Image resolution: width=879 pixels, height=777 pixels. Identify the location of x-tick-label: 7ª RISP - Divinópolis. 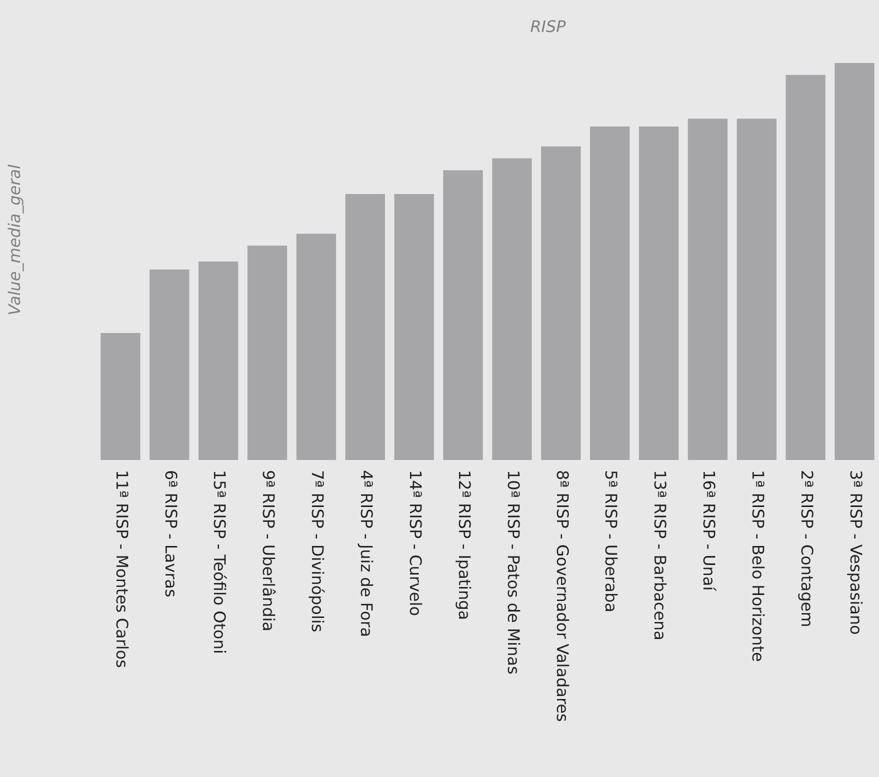
(318, 551).